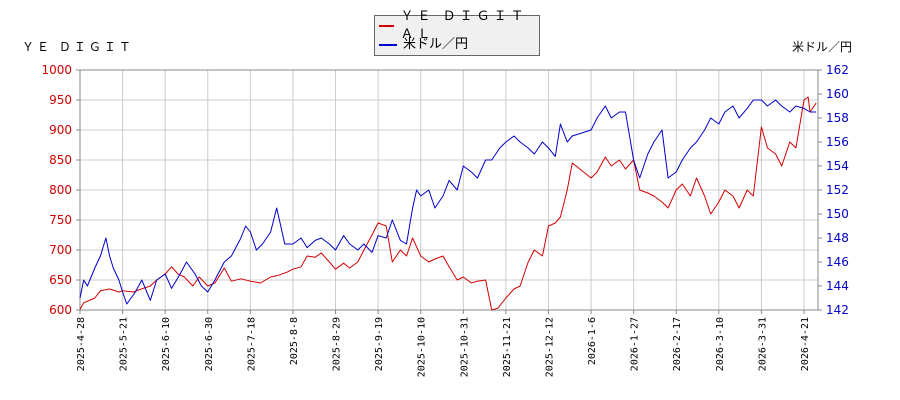 Image resolution: width=900 pixels, height=400 pixels. I want to click on legend-item-ye-digital: ＹＥ ＤＩＧＩＴＡＬ, so click(459, 25).